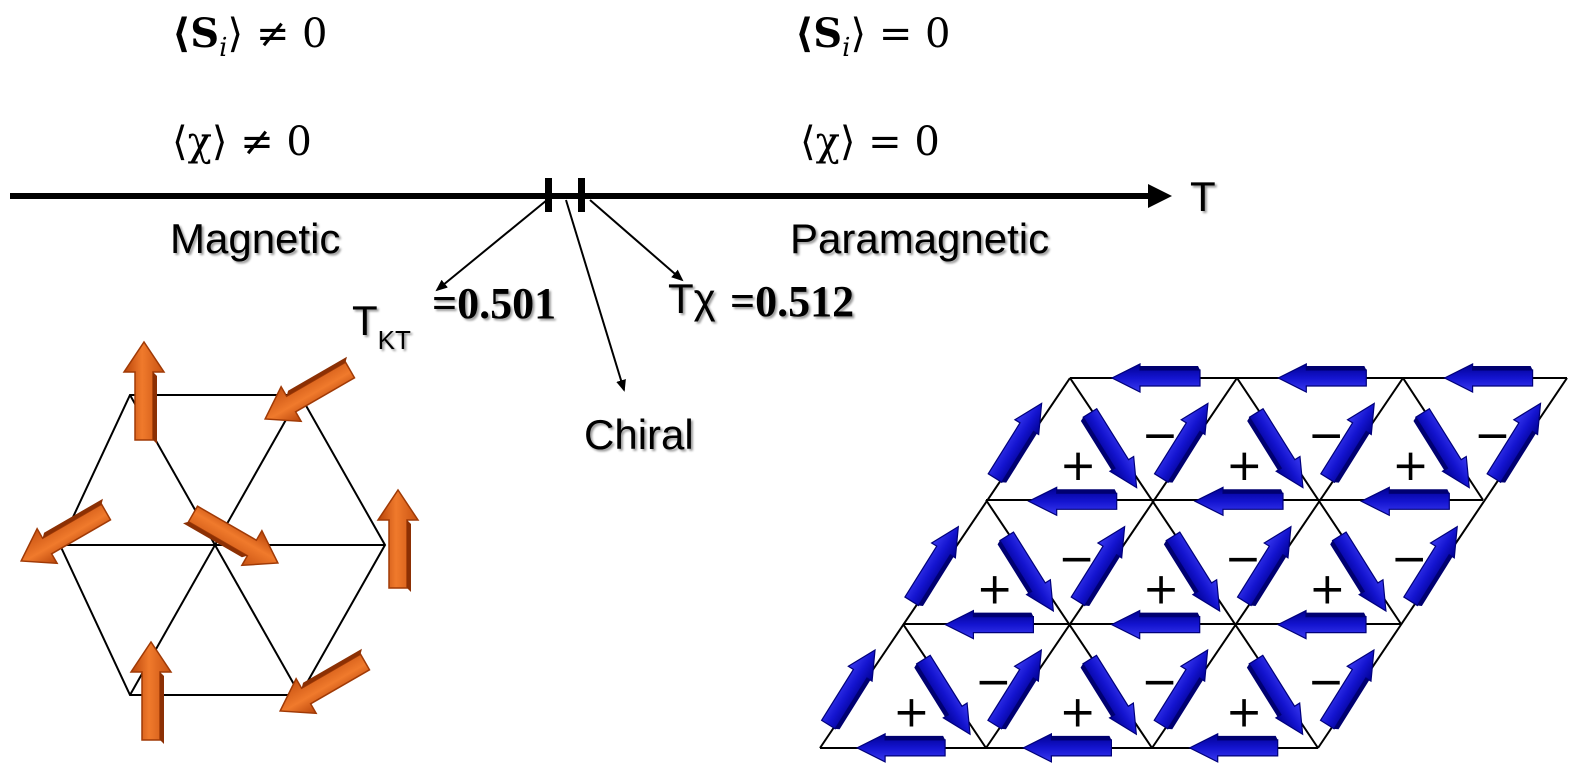 The height and width of the screenshot is (772, 1583). Describe the element at coordinates (277, 34) in the screenshot. I see `ordered-spin-relation: ⟩ ≠ 0` at that location.